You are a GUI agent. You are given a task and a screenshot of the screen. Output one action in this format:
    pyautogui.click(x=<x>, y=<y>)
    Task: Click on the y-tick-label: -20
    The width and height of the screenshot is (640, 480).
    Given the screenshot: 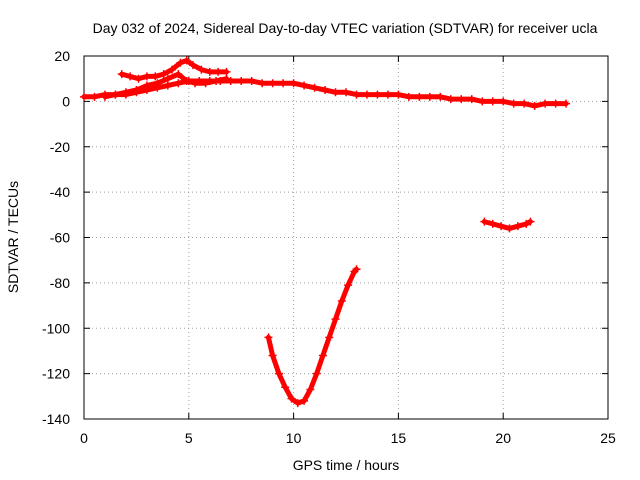 What is the action you would take?
    pyautogui.click(x=60, y=147)
    